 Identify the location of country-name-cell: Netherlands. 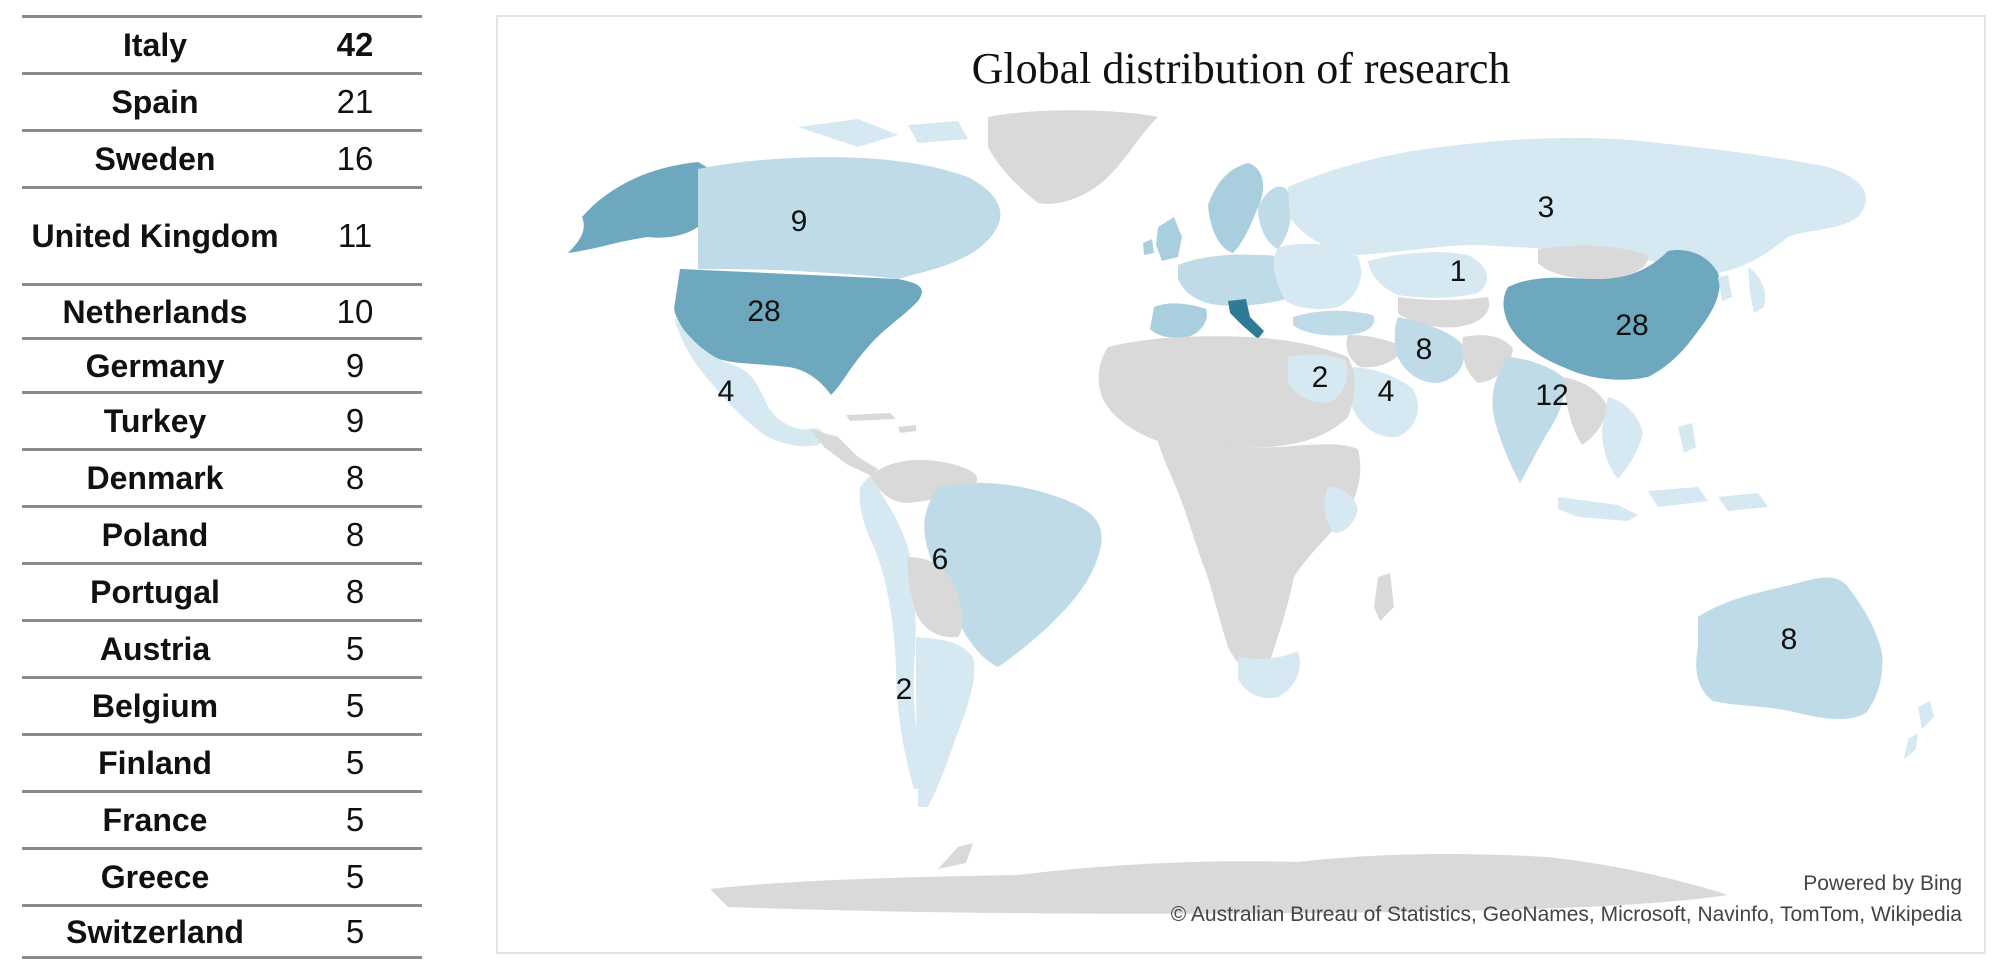
(155, 311).